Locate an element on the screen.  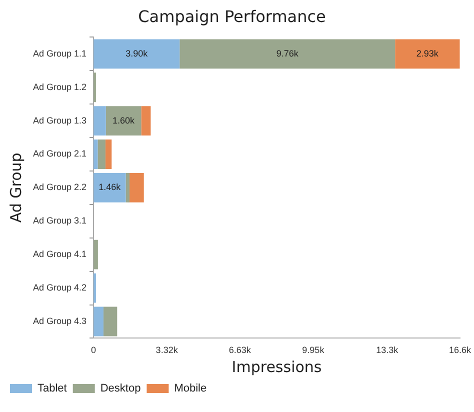
x-tick-label: 3.32k is located at coordinates (167, 350).